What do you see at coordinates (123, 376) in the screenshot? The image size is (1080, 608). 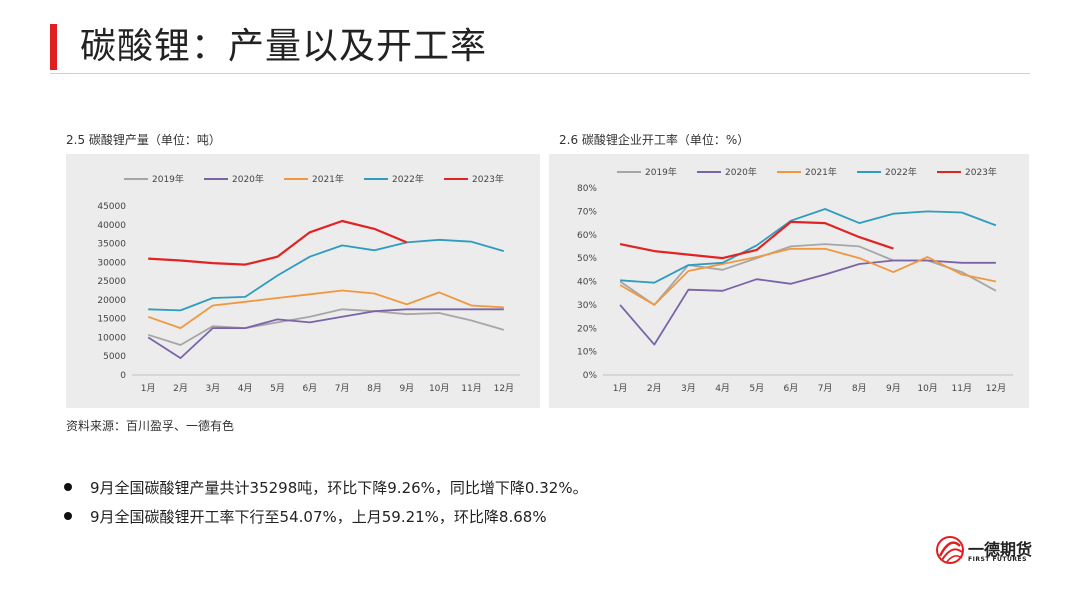 I see `y-tick-label: 0` at bounding box center [123, 376].